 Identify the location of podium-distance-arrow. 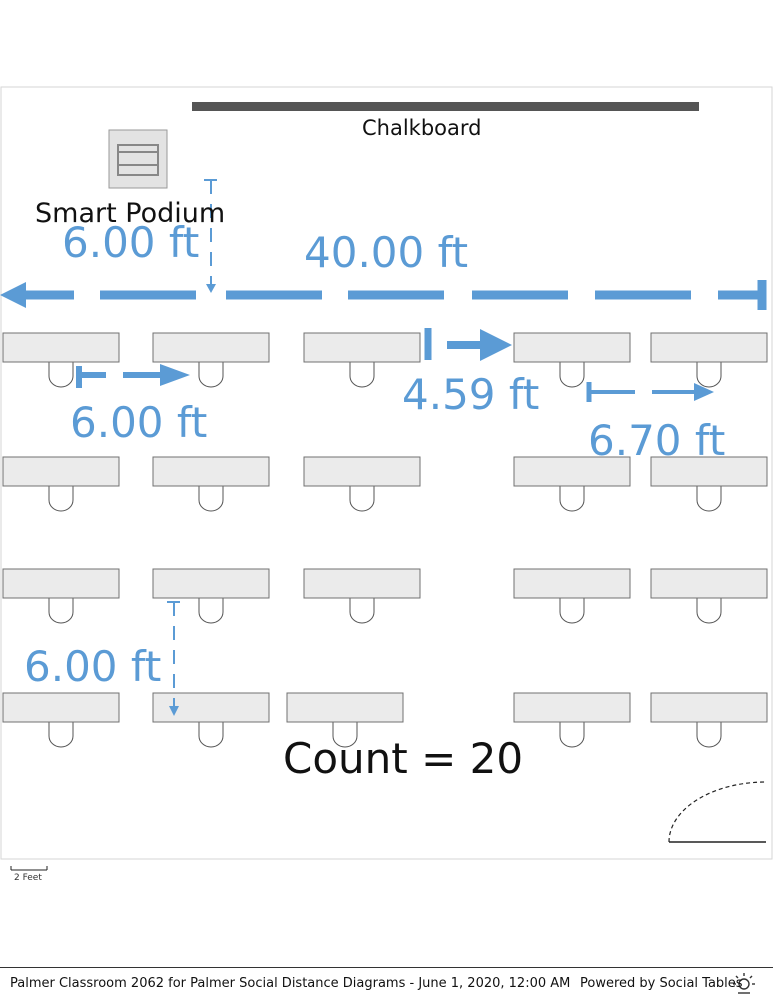
(210, 236).